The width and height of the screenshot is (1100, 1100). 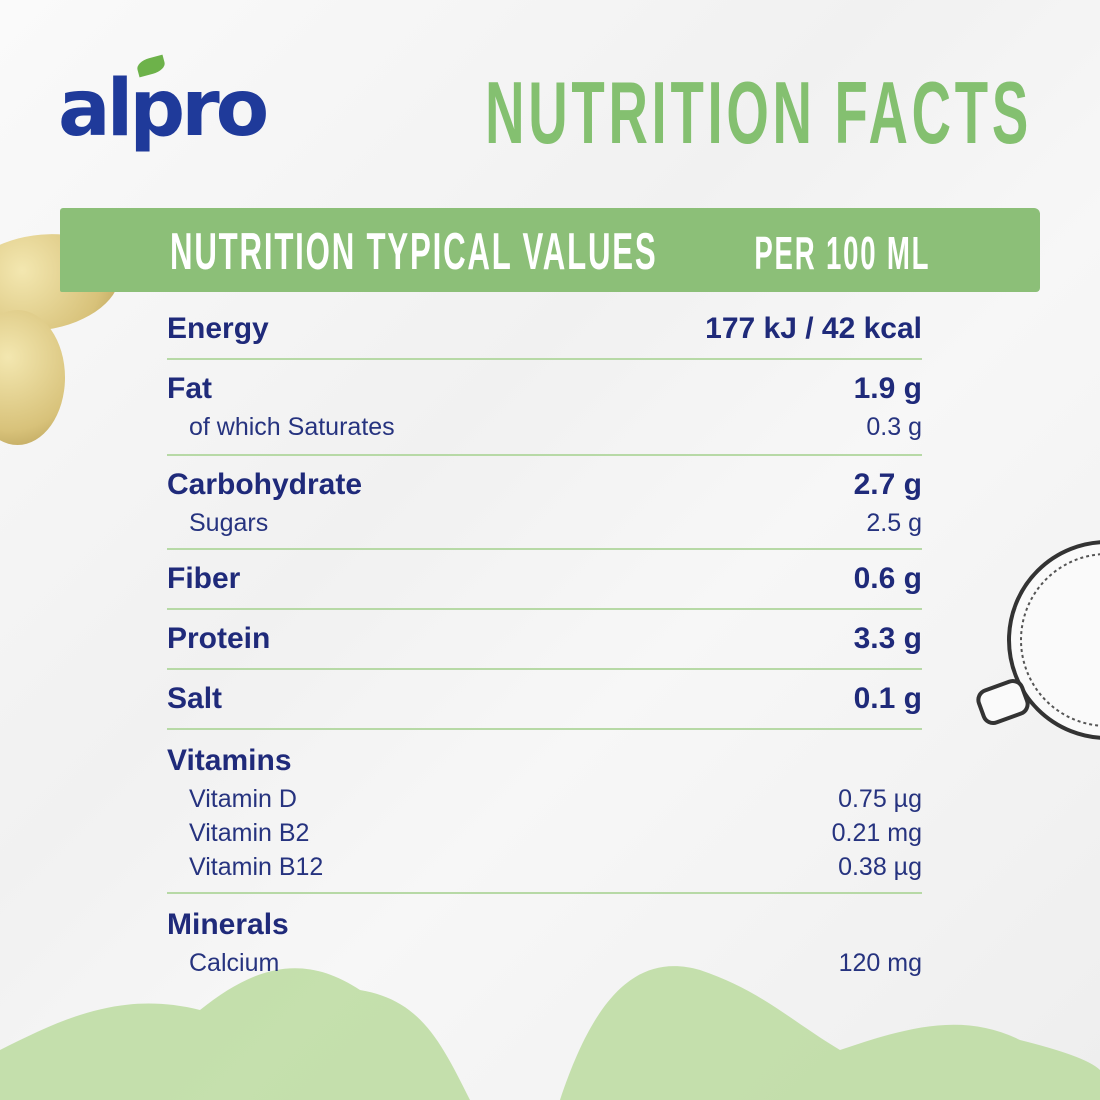 What do you see at coordinates (292, 427) in the screenshot?
I see `sub-nutrient-label: of which Saturates` at bounding box center [292, 427].